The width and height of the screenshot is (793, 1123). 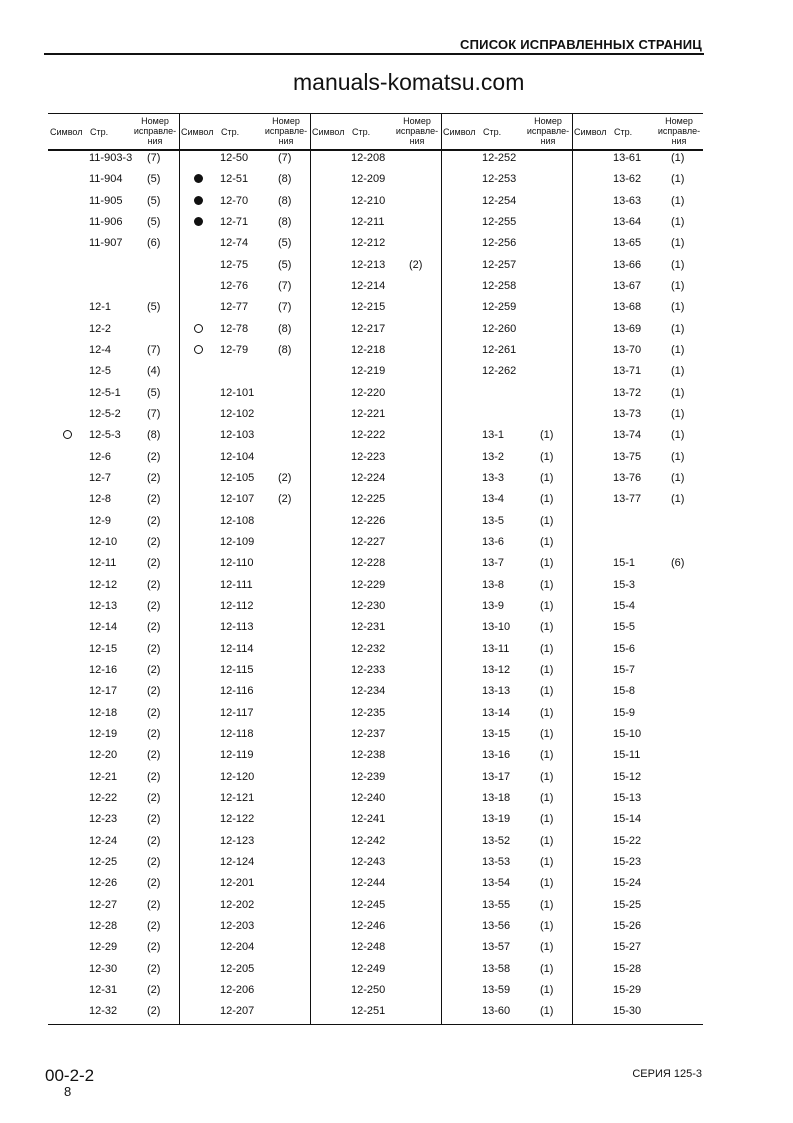 What do you see at coordinates (496, 840) in the screenshot?
I see `page-cell: 13-52` at bounding box center [496, 840].